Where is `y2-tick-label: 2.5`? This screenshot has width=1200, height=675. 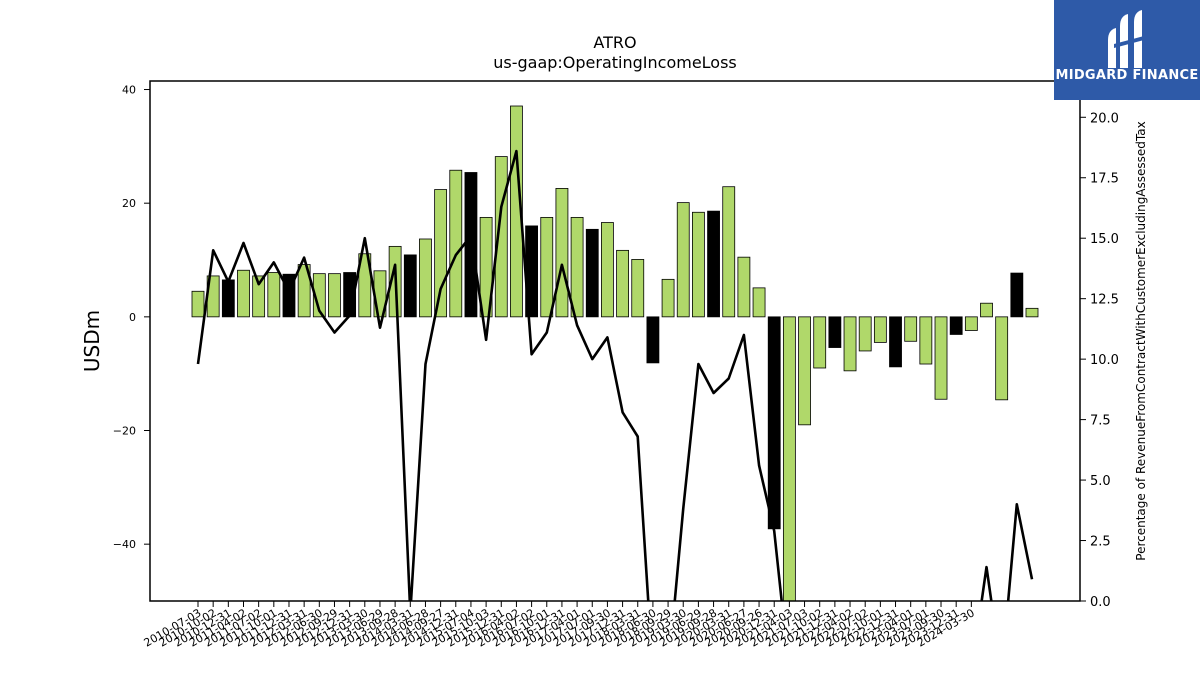
y2-tick-label: 2.5 is located at coordinates (1100, 542).